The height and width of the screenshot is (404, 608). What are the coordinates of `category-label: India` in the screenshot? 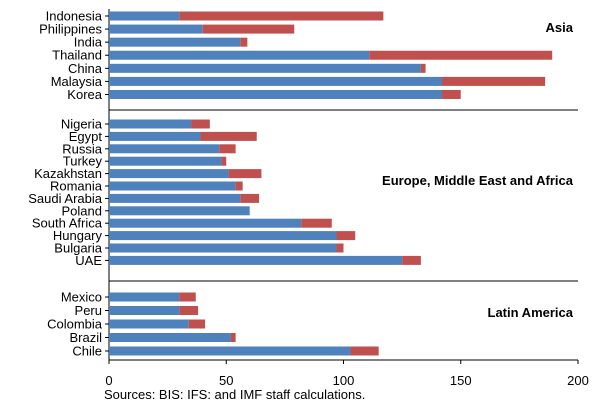 It's located at (88, 42).